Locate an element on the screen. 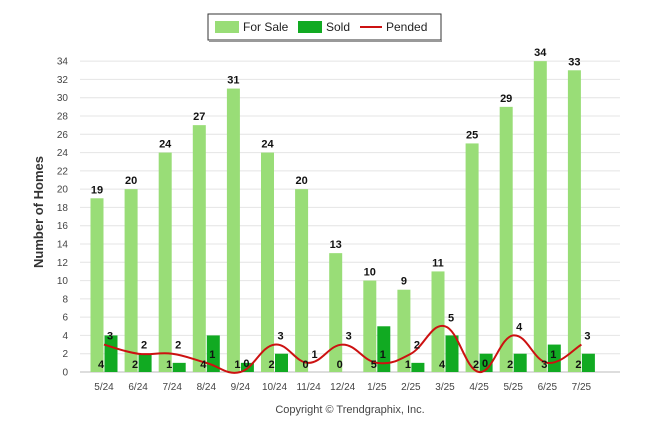  y-tick-label: 24 is located at coordinates (63, 153).